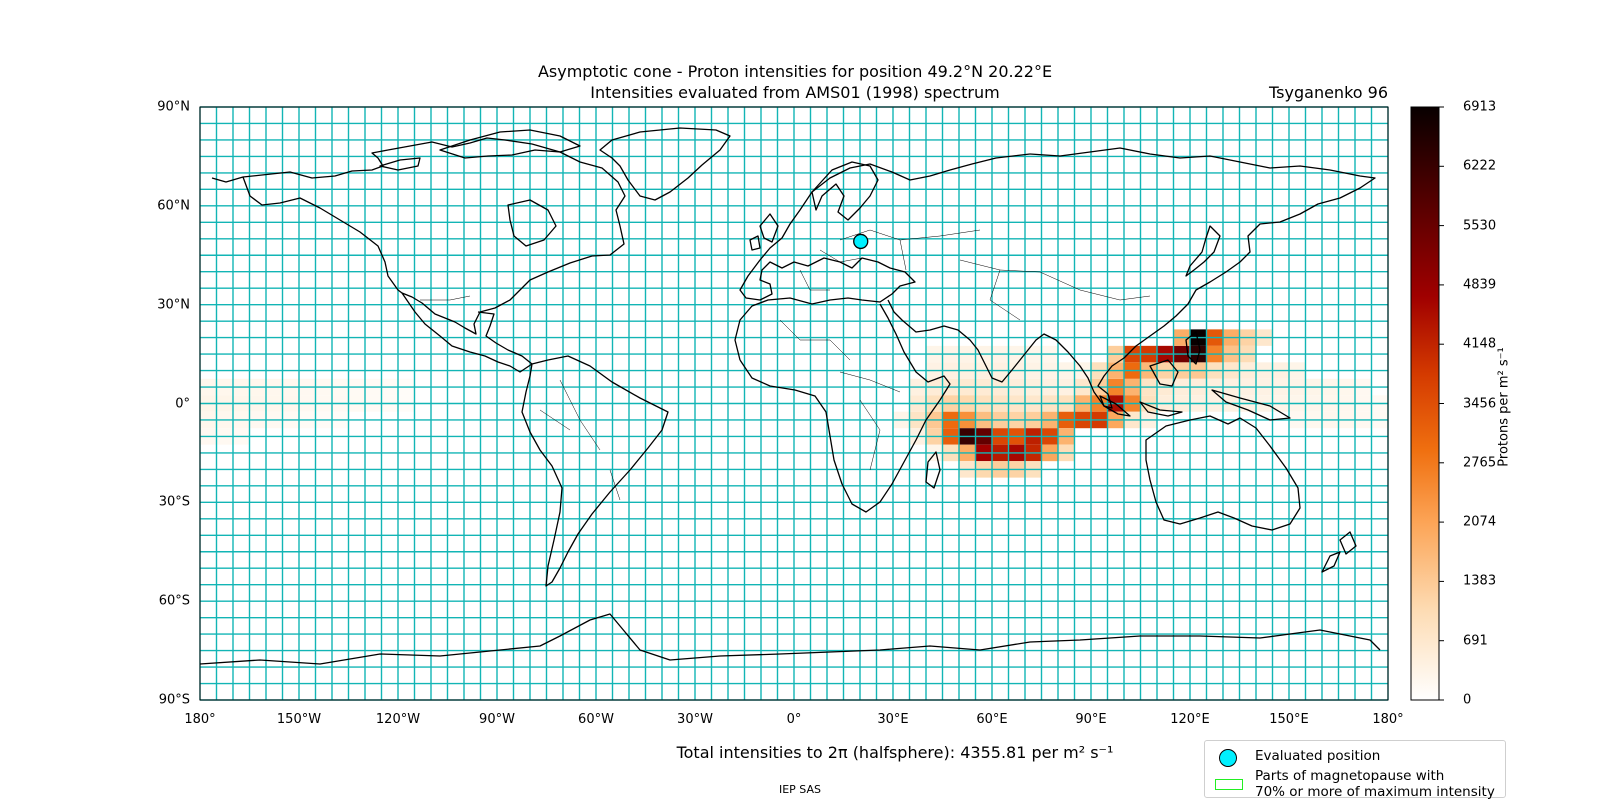 The width and height of the screenshot is (1600, 800). Describe the element at coordinates (174, 502) in the screenshot. I see `latitude-tick-label: 30°S` at that location.